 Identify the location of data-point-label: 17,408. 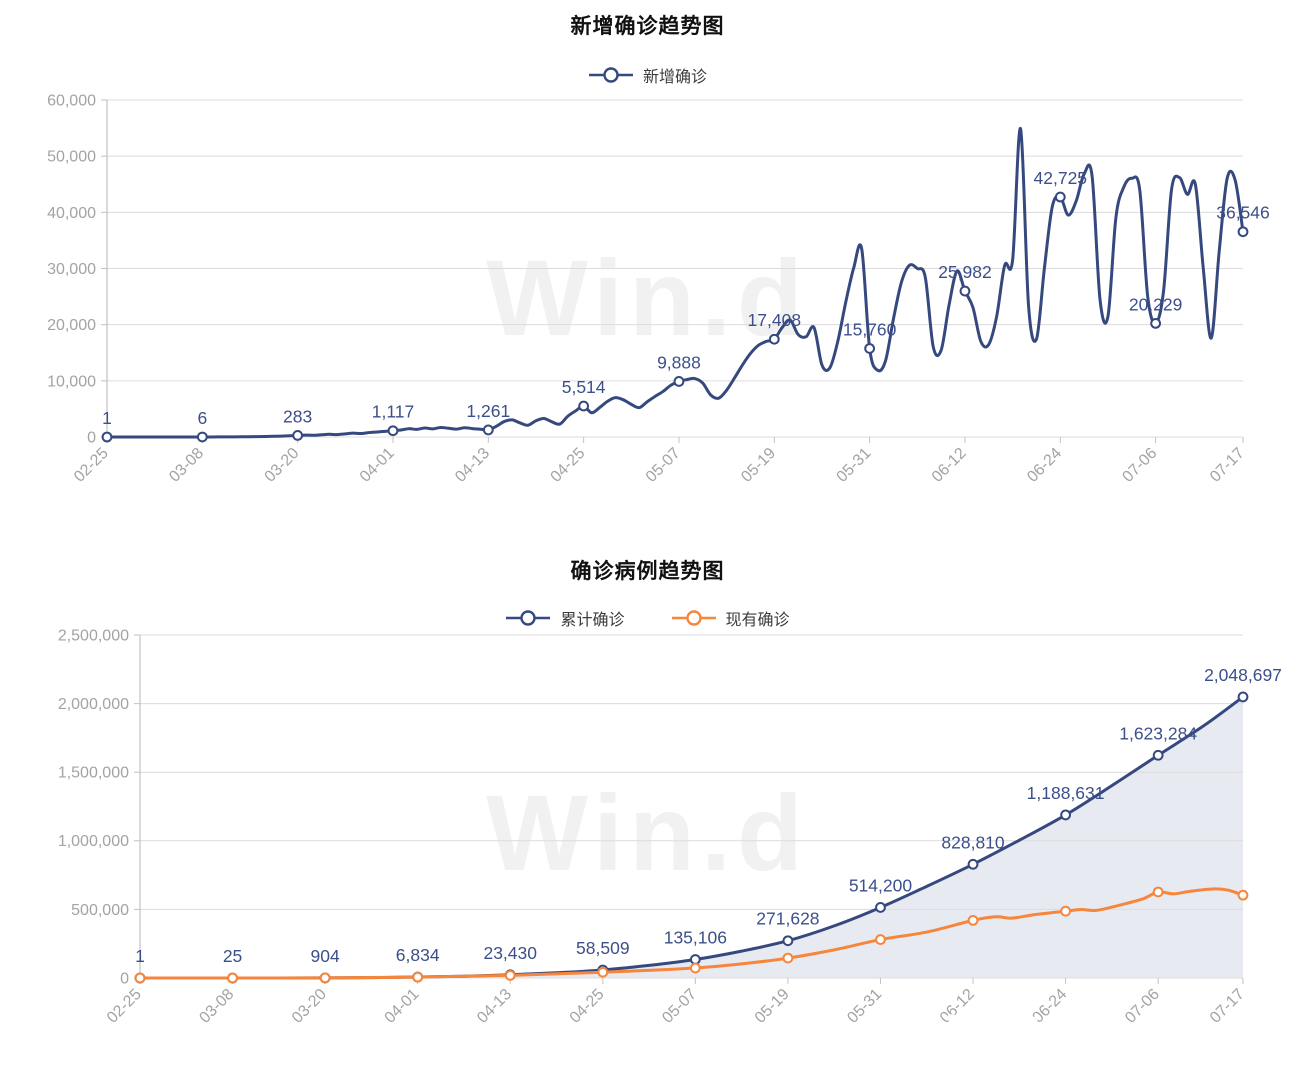
(775, 320).